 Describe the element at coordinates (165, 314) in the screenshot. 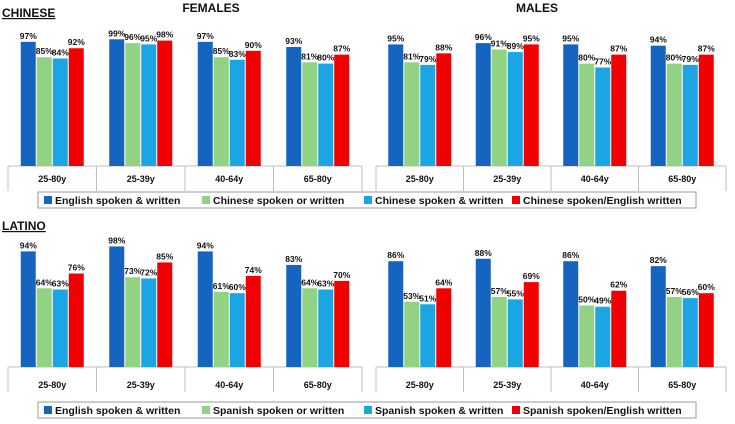

I see `latino-females-bar-spanish-spoken-english-written-25-39y` at that location.